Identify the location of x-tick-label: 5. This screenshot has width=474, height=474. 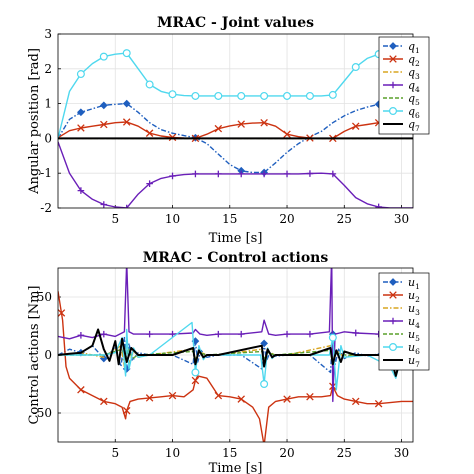
(115, 219).